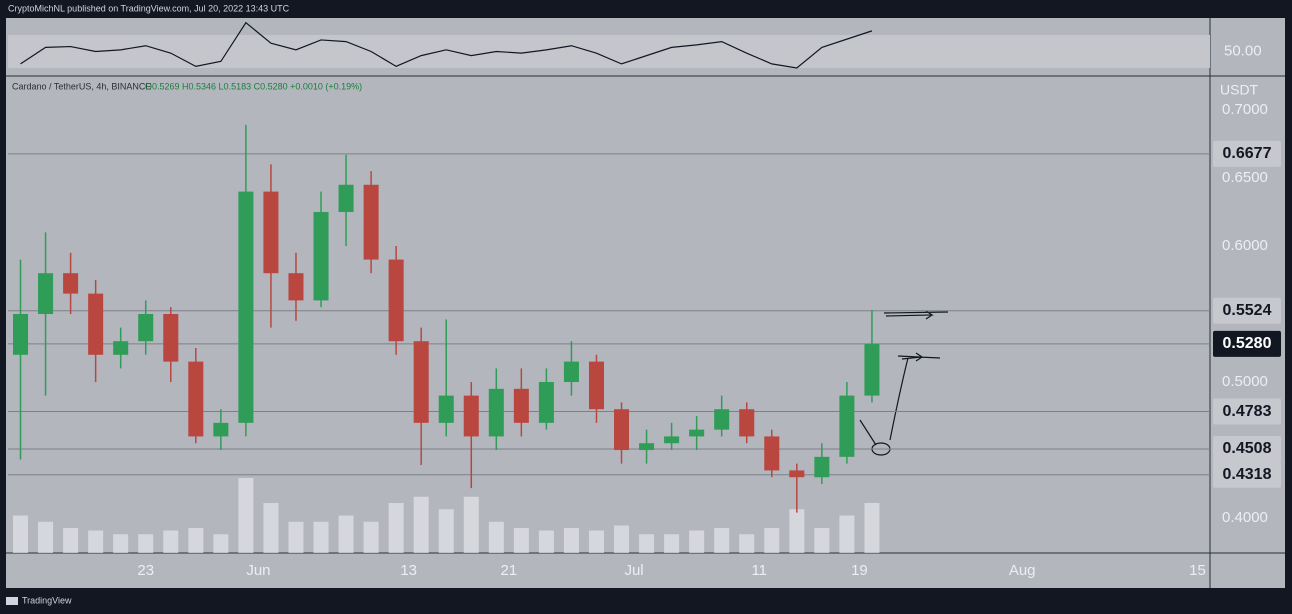  I want to click on price-label: 0.6677, so click(1247, 153).